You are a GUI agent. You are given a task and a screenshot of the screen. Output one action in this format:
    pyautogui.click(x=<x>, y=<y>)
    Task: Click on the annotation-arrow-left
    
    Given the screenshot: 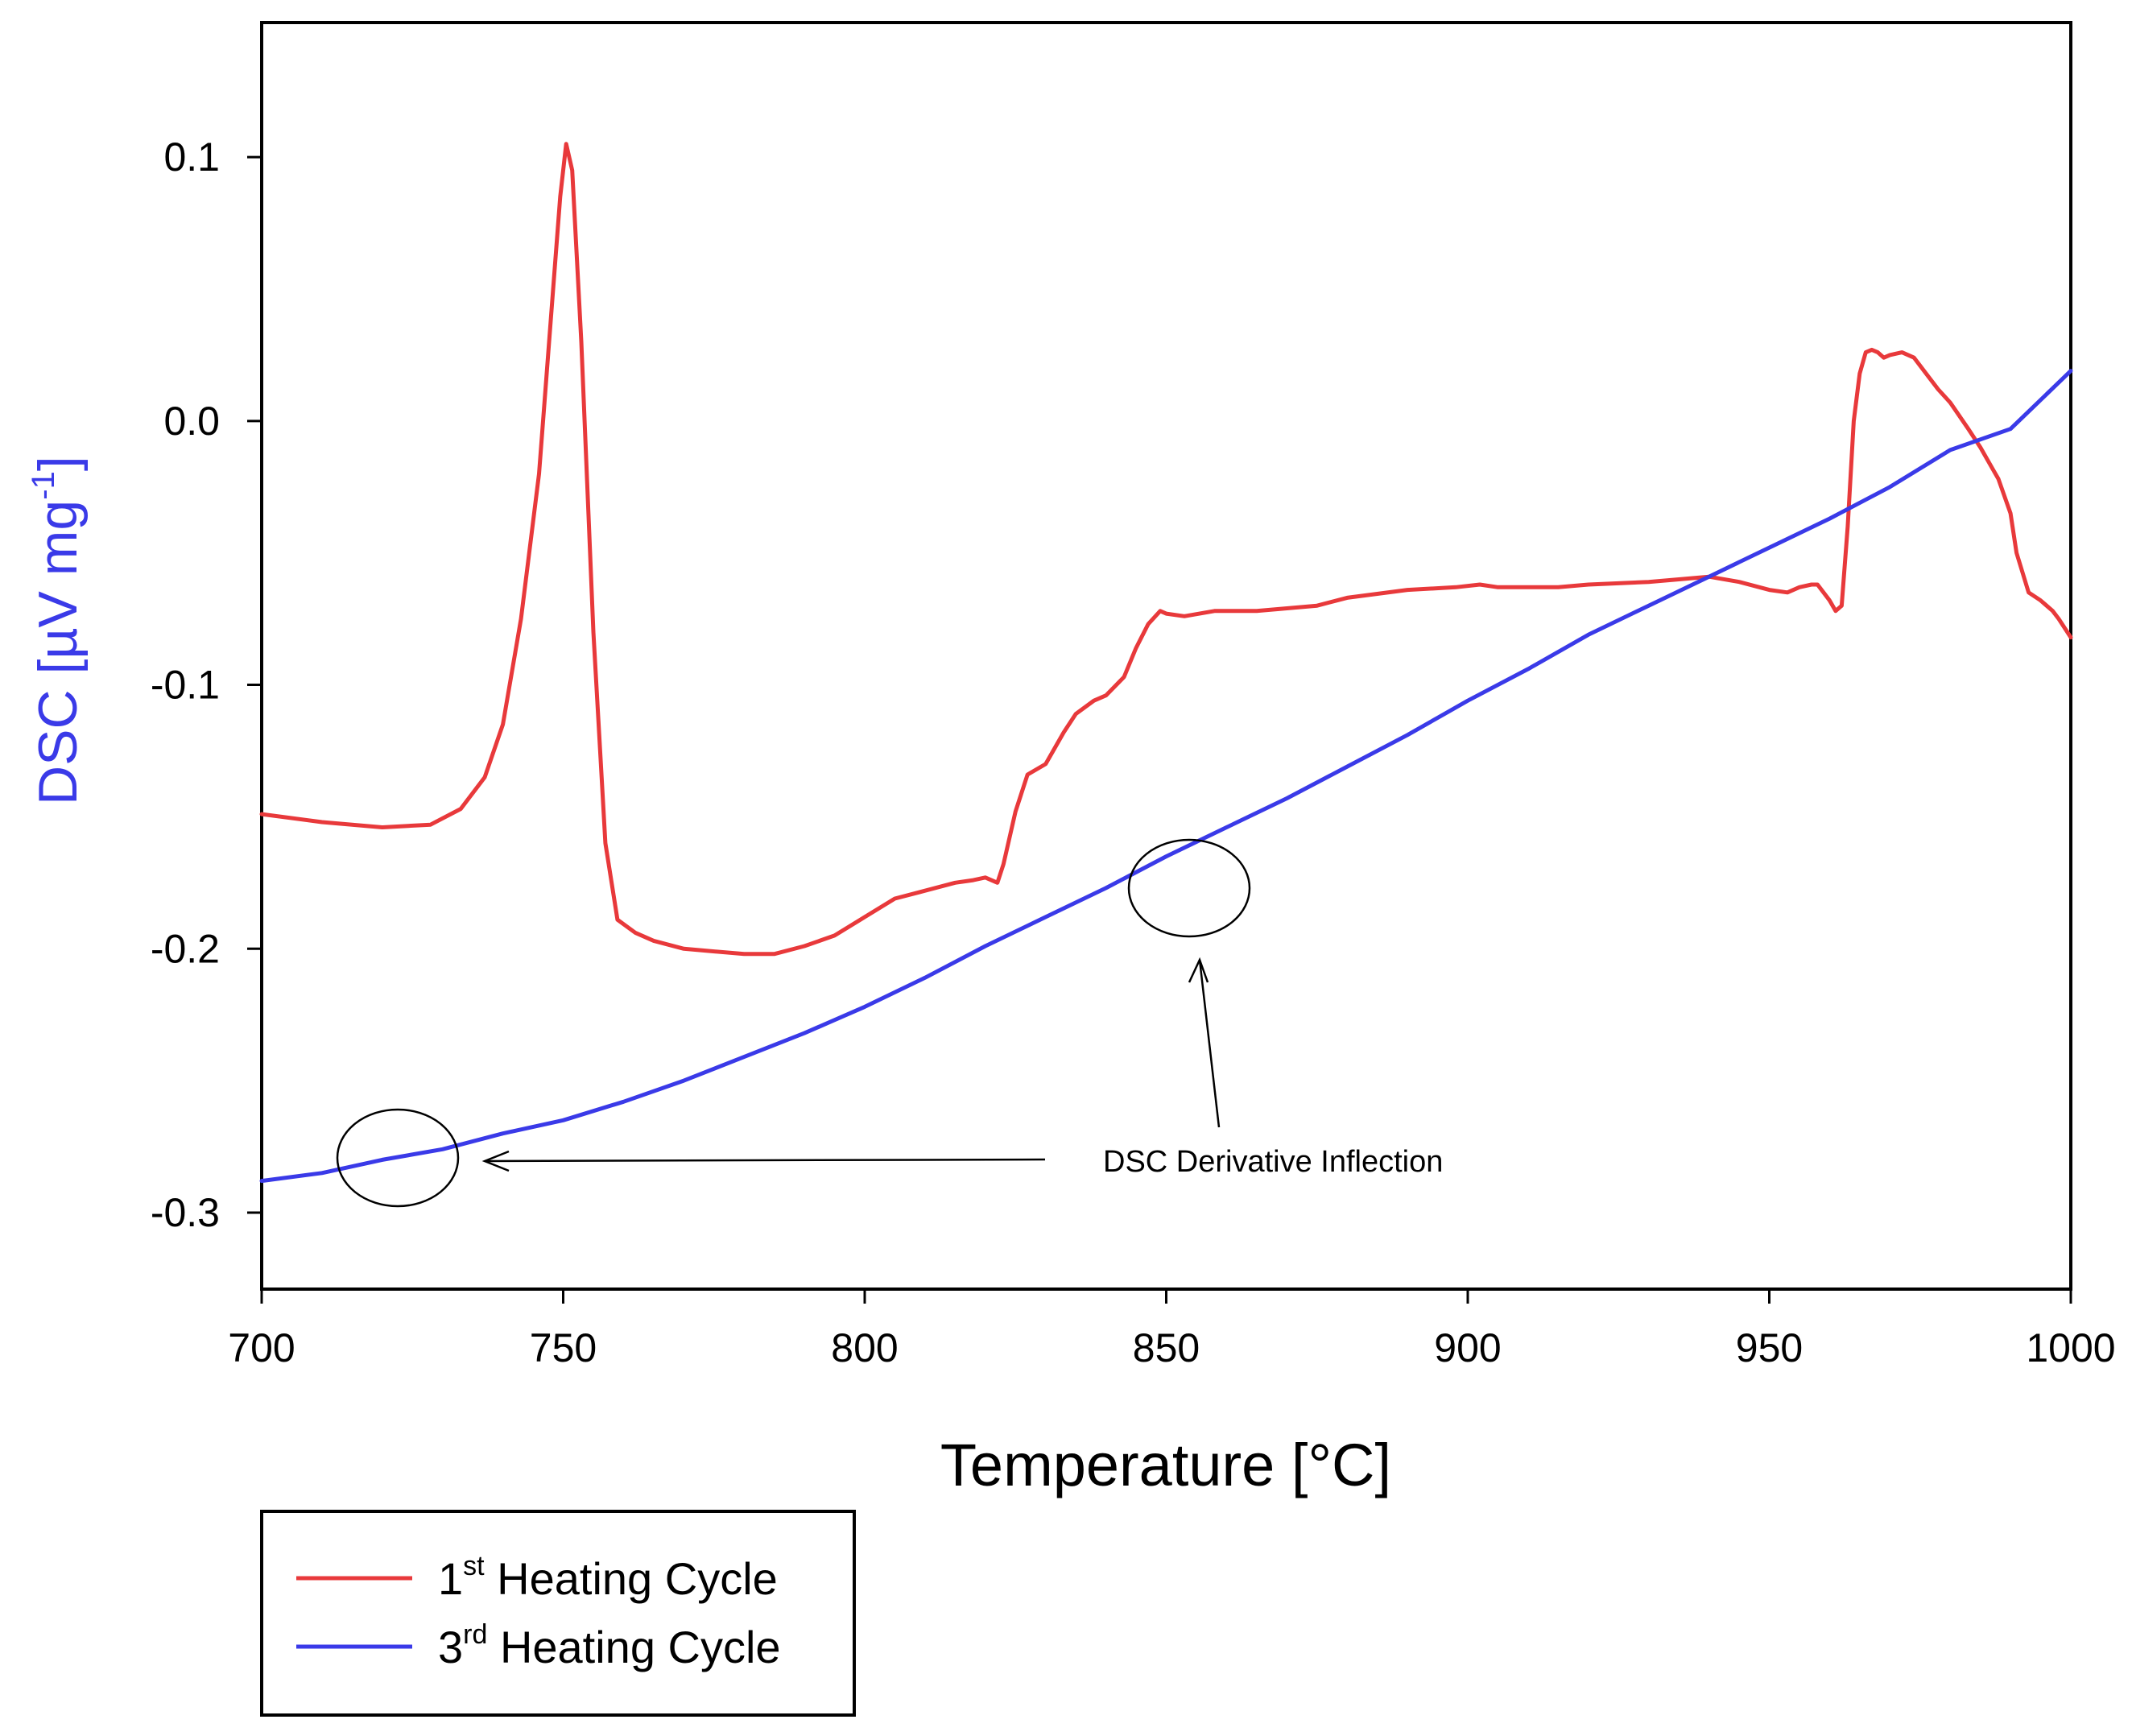 What is the action you would take?
    pyautogui.click(x=765, y=1160)
    